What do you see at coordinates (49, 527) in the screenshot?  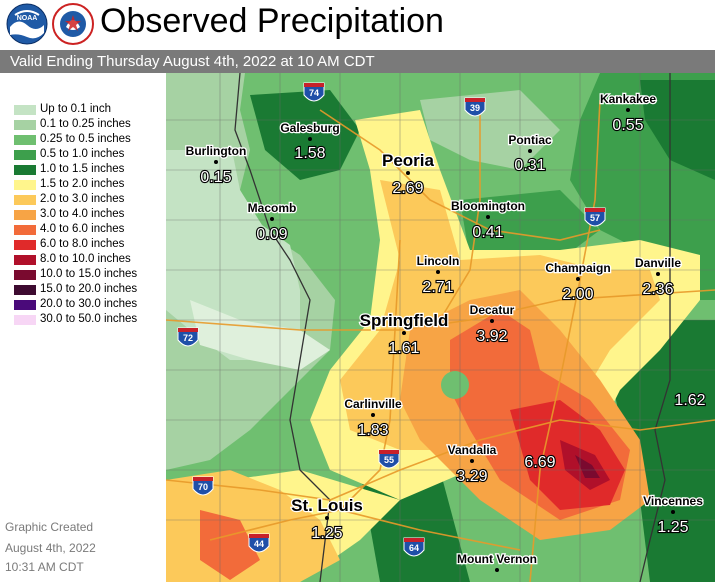 I see `created-line-1: Graphic Created` at bounding box center [49, 527].